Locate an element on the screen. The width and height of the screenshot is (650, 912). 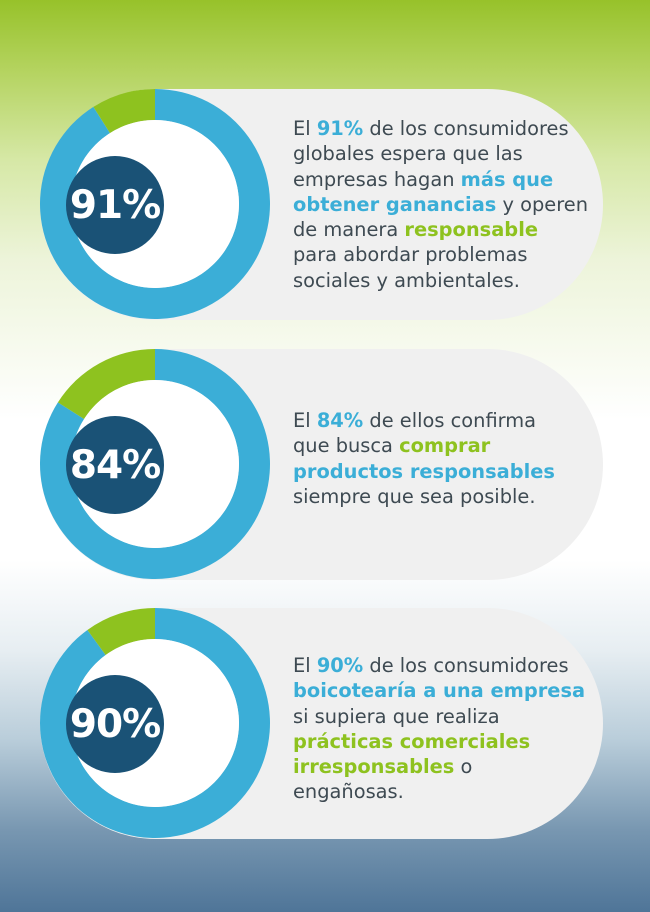
text-line: globales espera que las is located at coordinates (435, 153).